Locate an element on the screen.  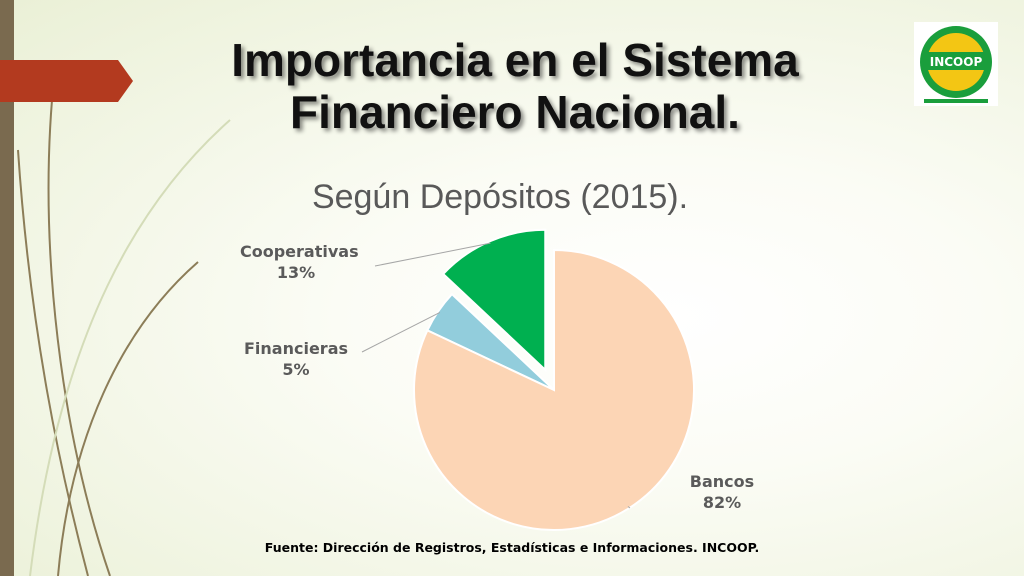
incoop-logo: INCOOP is located at coordinates (956, 64).